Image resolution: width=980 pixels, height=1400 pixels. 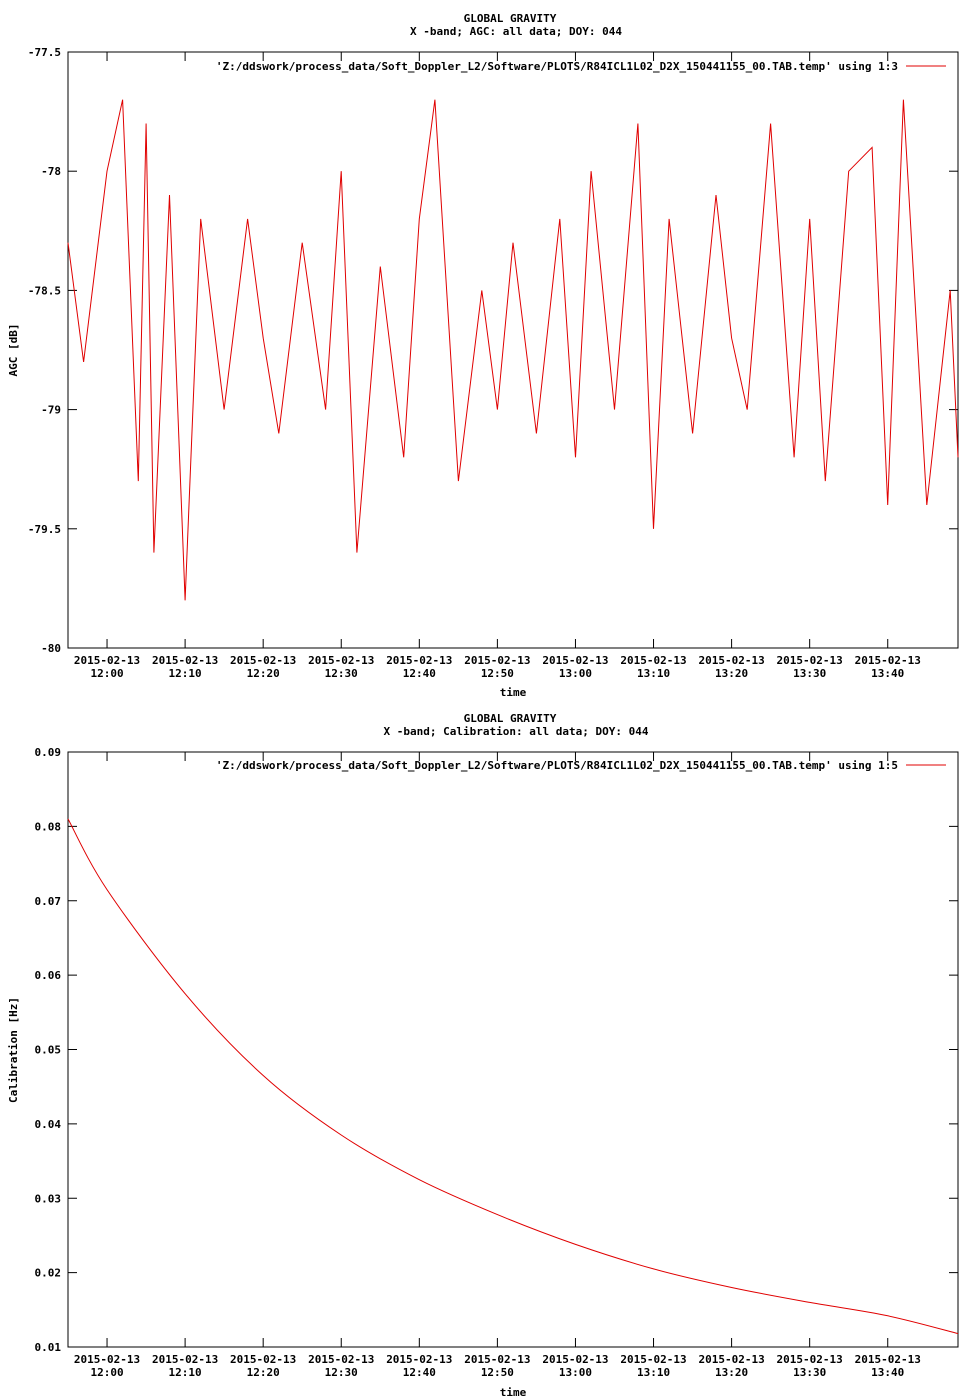 I want to click on y-tick-label: 0.08, so click(x=48, y=826).